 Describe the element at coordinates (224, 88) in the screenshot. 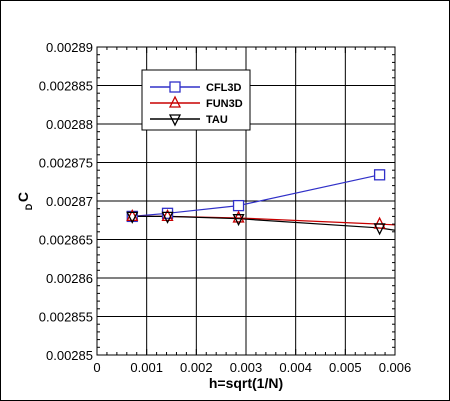

I see `legend-label: CFL3D` at that location.